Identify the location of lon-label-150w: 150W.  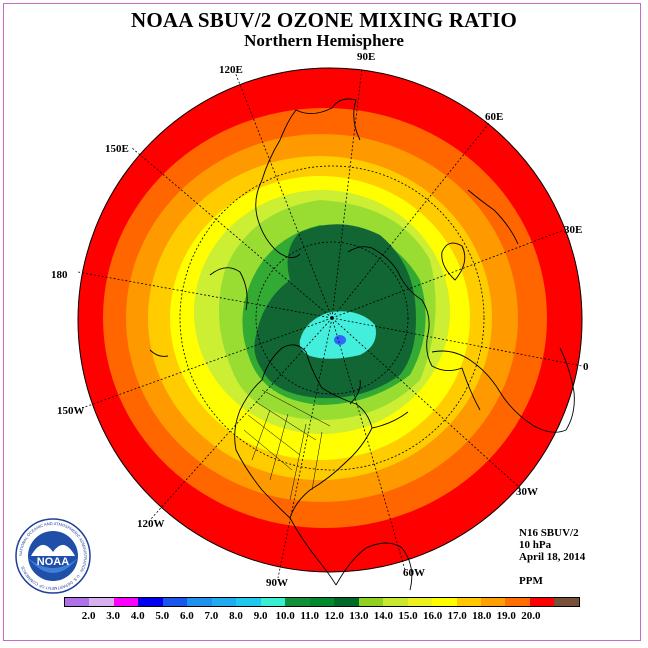
(71, 411).